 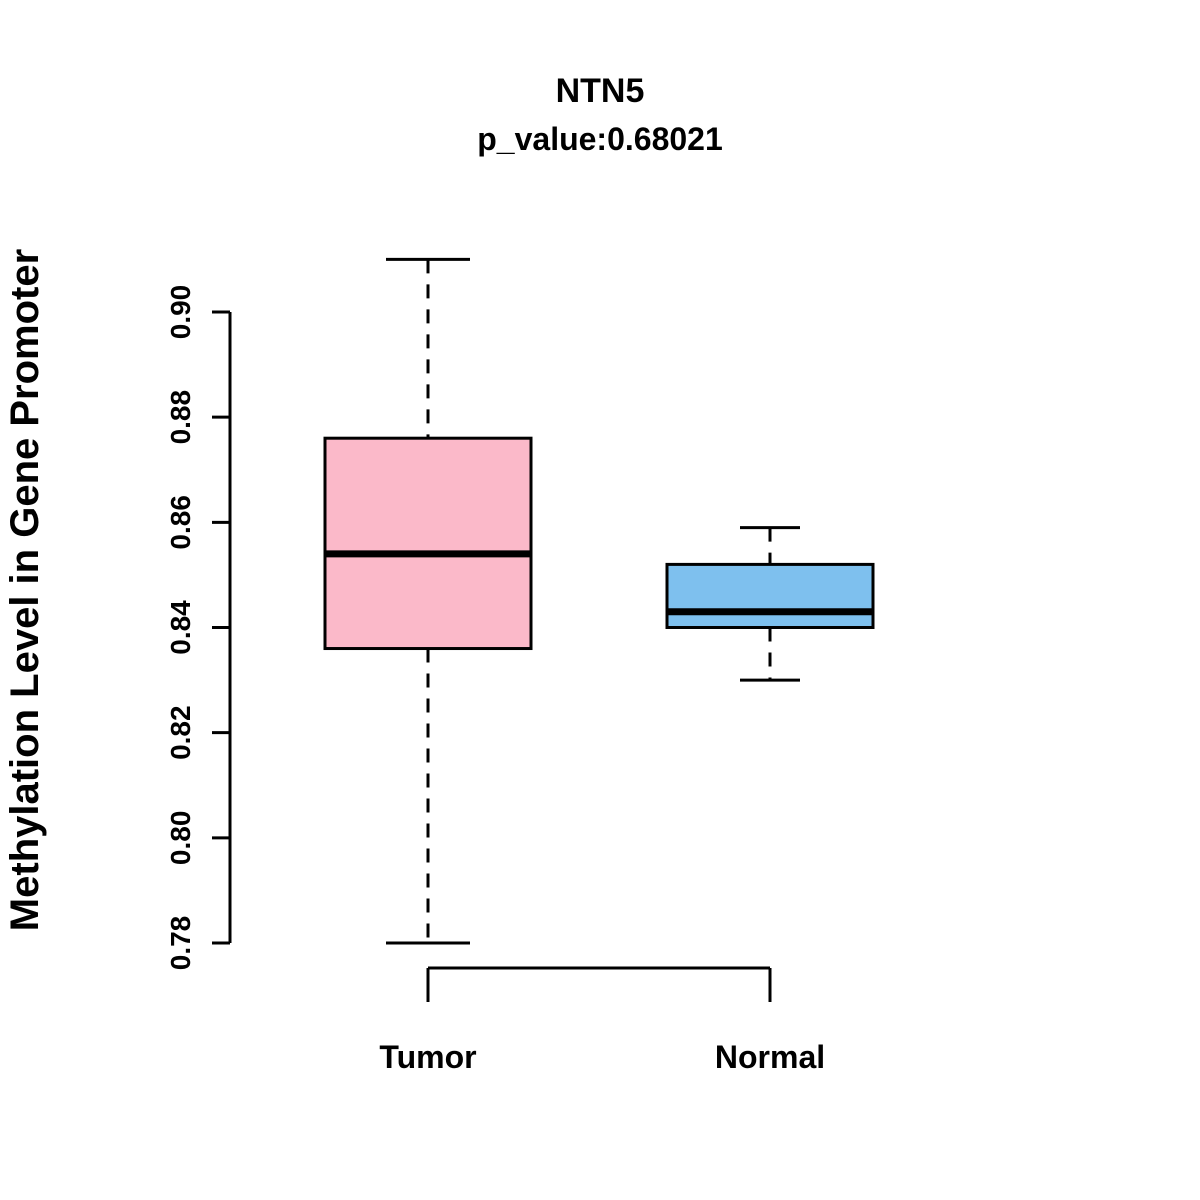 What do you see at coordinates (427, 1057) in the screenshot?
I see `x-category-label-tumor: Tumor` at bounding box center [427, 1057].